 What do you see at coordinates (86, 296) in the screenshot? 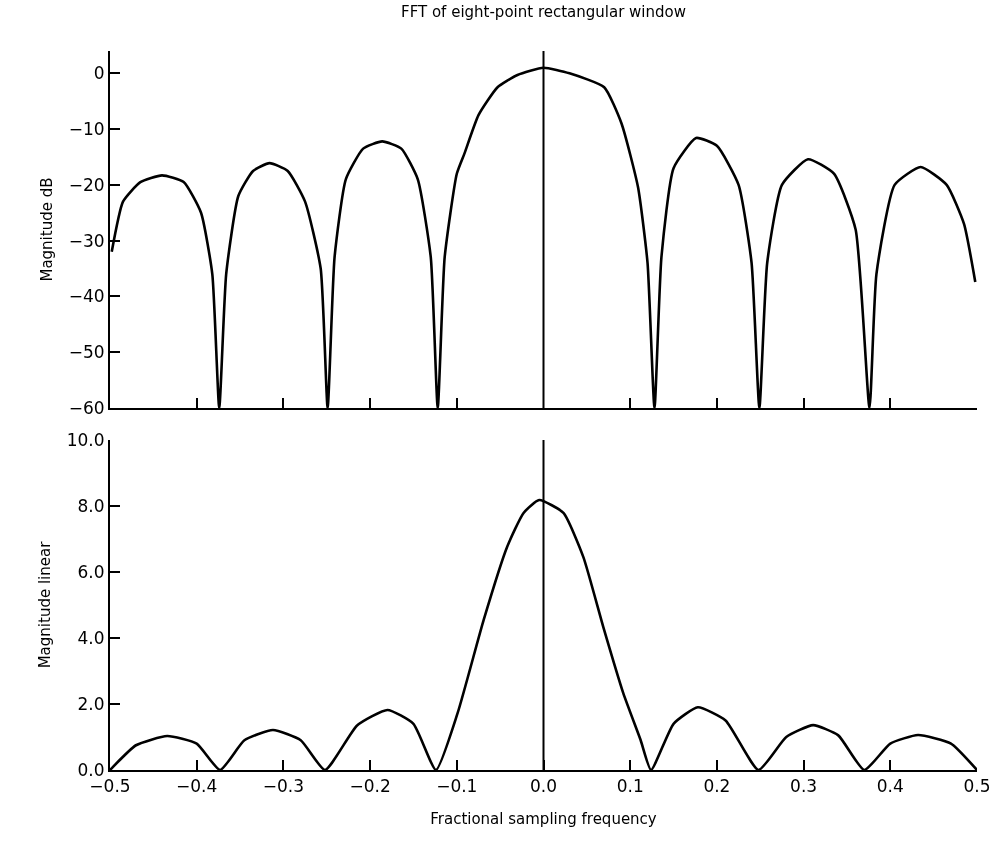
I see `y-tick-label: −40` at bounding box center [86, 296].